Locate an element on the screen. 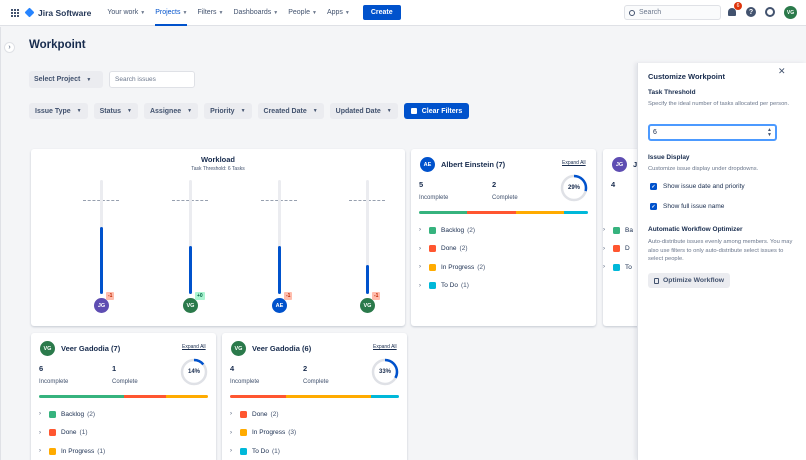  filter-issue-type: Issue Type ▼ is located at coordinates (58, 111).